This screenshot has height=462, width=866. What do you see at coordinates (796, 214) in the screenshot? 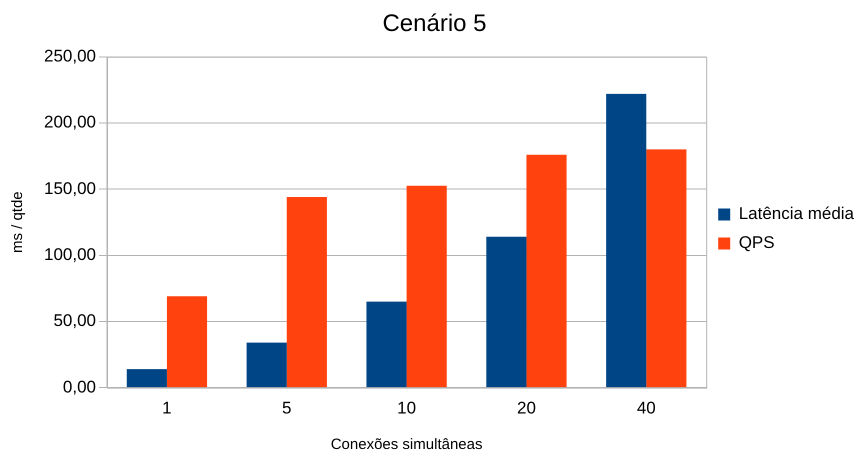
I see `legend-label: Latência média` at bounding box center [796, 214].